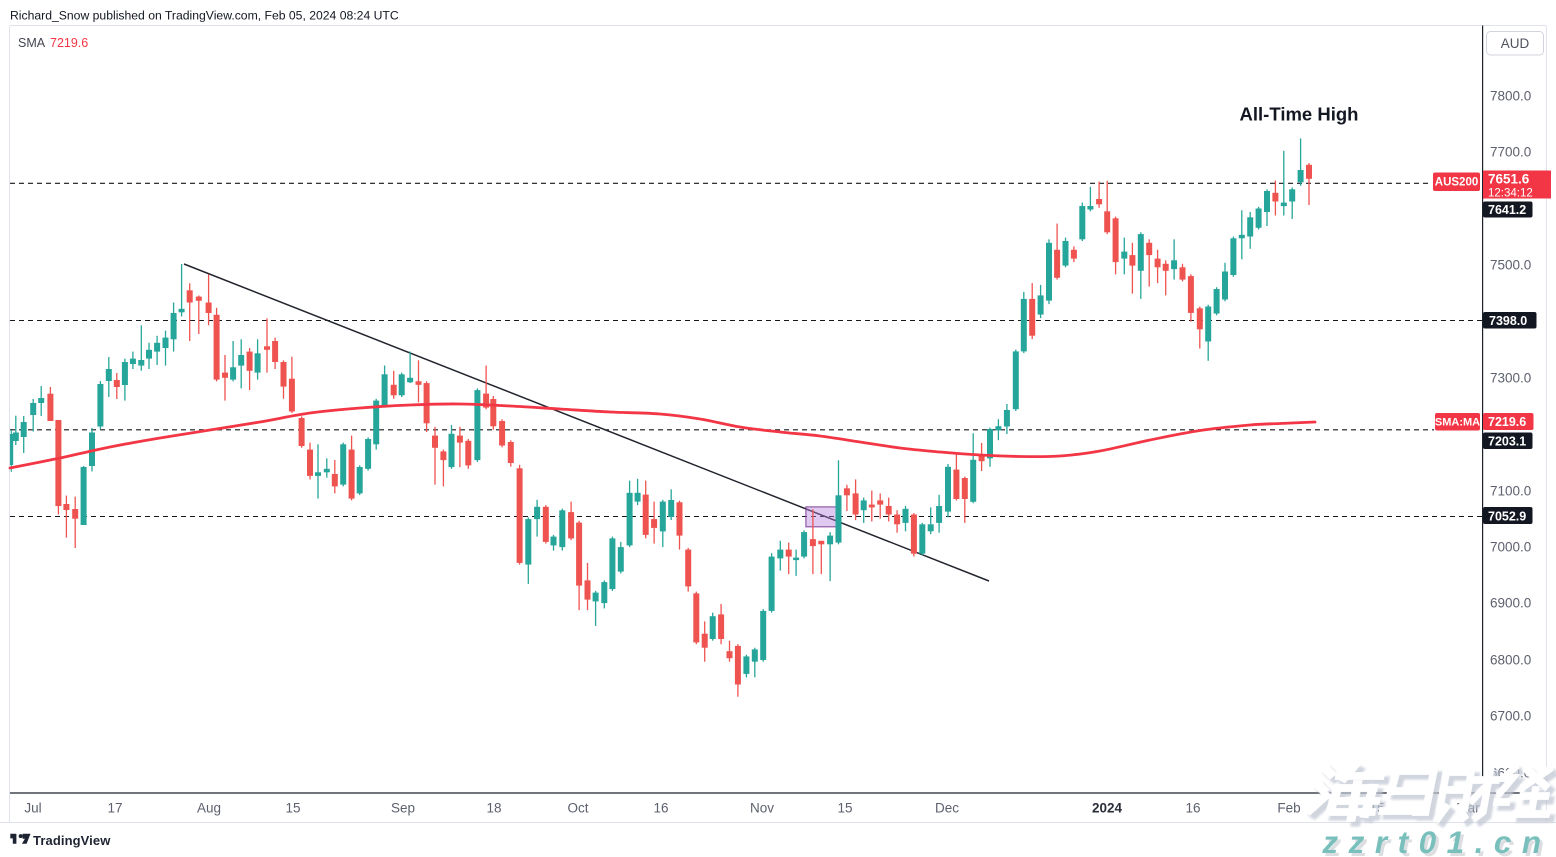  Describe the element at coordinates (1510, 378) in the screenshot. I see `svg-text: 7300.0` at that location.